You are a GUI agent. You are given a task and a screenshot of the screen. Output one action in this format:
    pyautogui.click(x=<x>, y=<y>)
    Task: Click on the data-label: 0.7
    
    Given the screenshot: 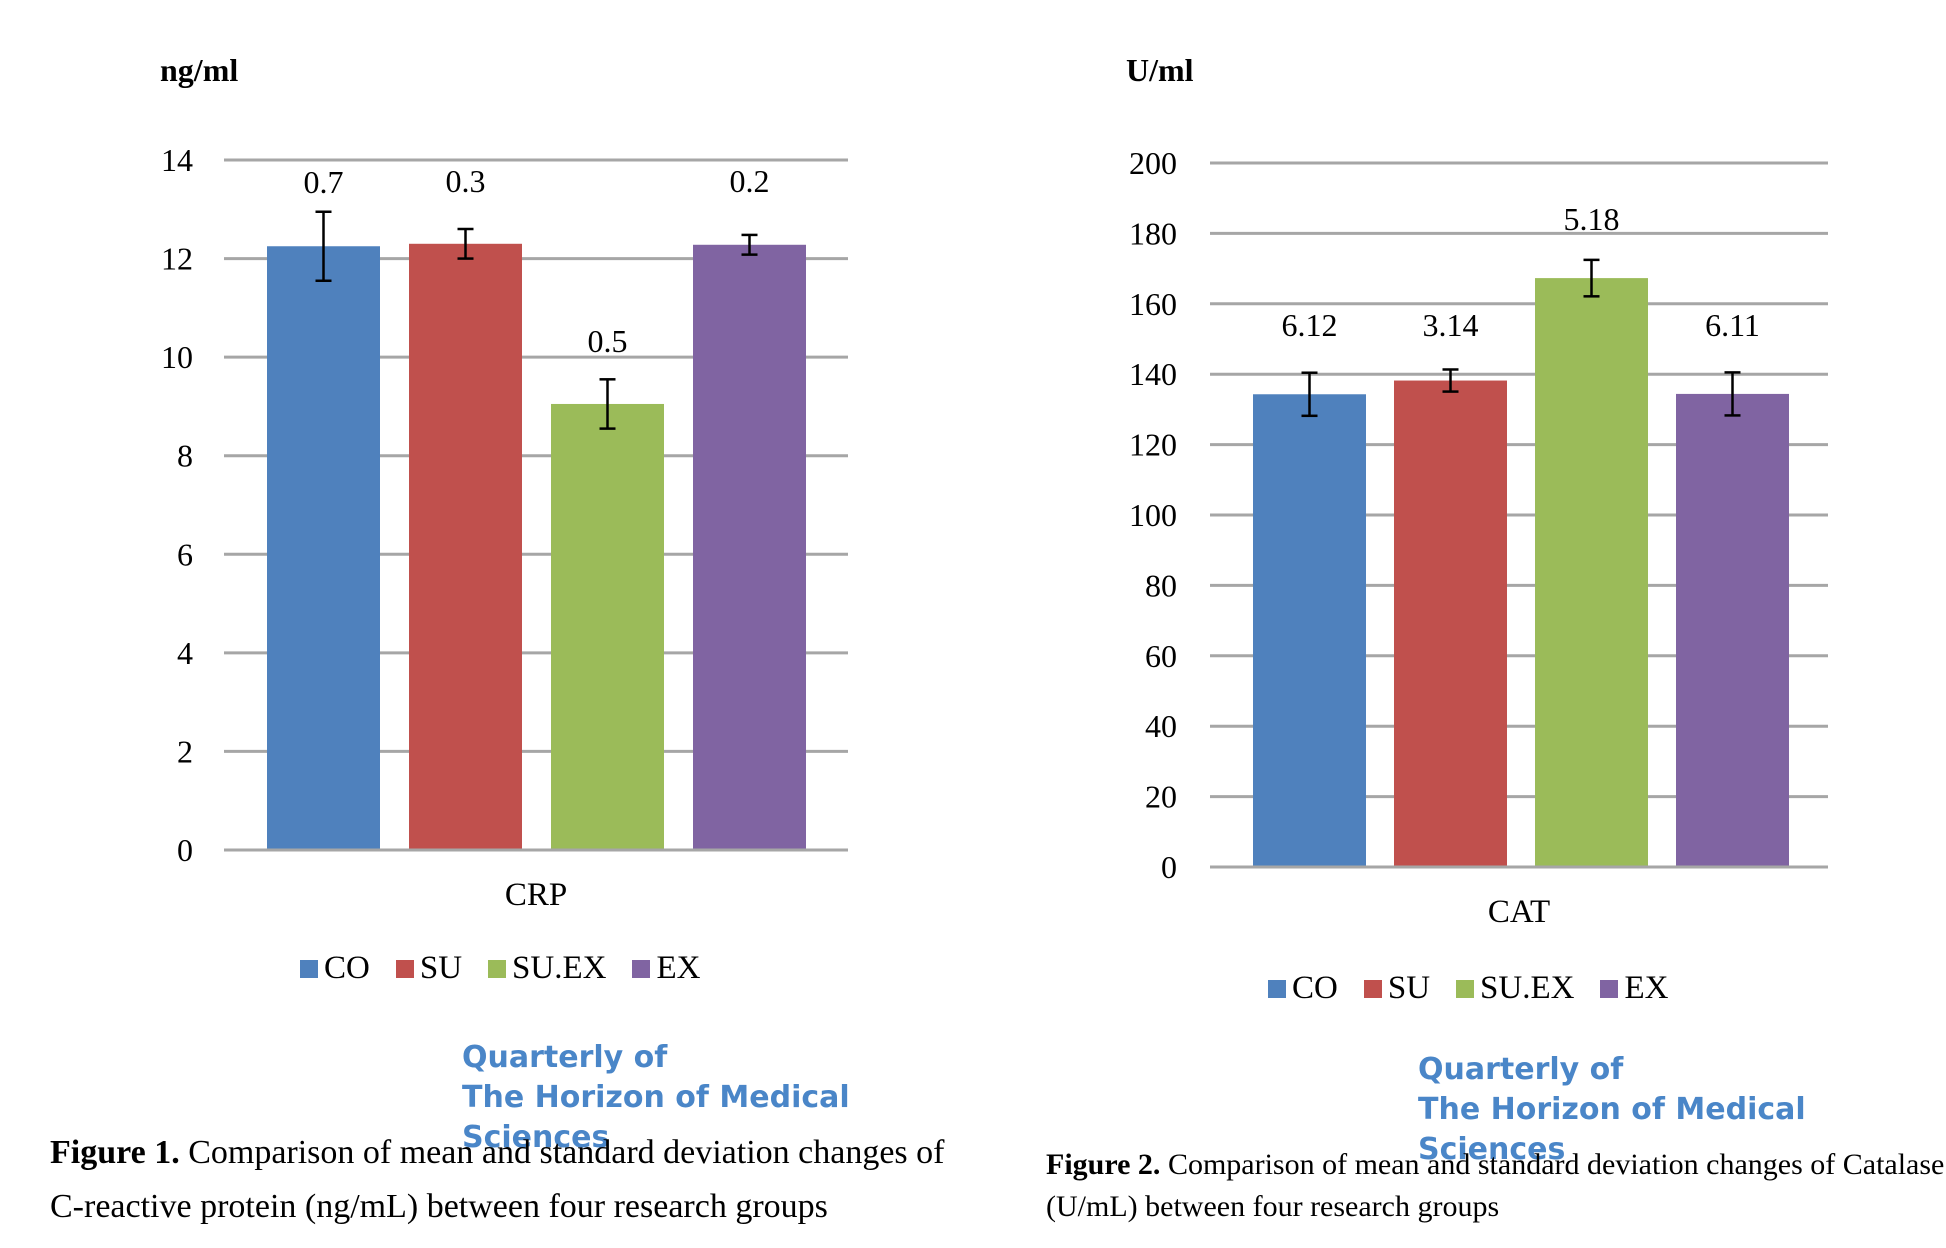 What is the action you would take?
    pyautogui.click(x=324, y=182)
    